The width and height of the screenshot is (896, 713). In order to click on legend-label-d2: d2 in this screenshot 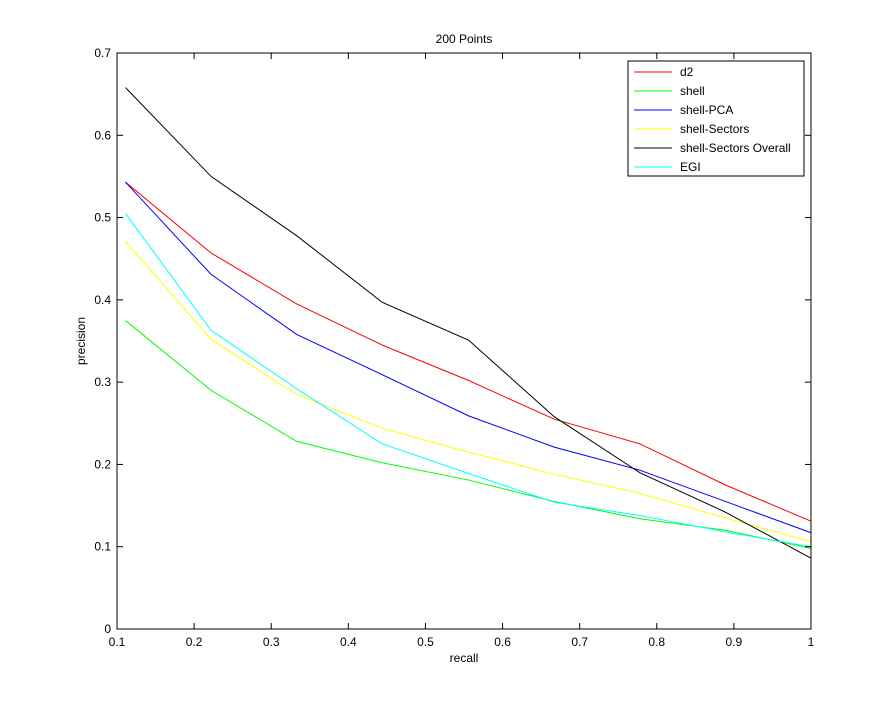, I will do `click(687, 72)`.